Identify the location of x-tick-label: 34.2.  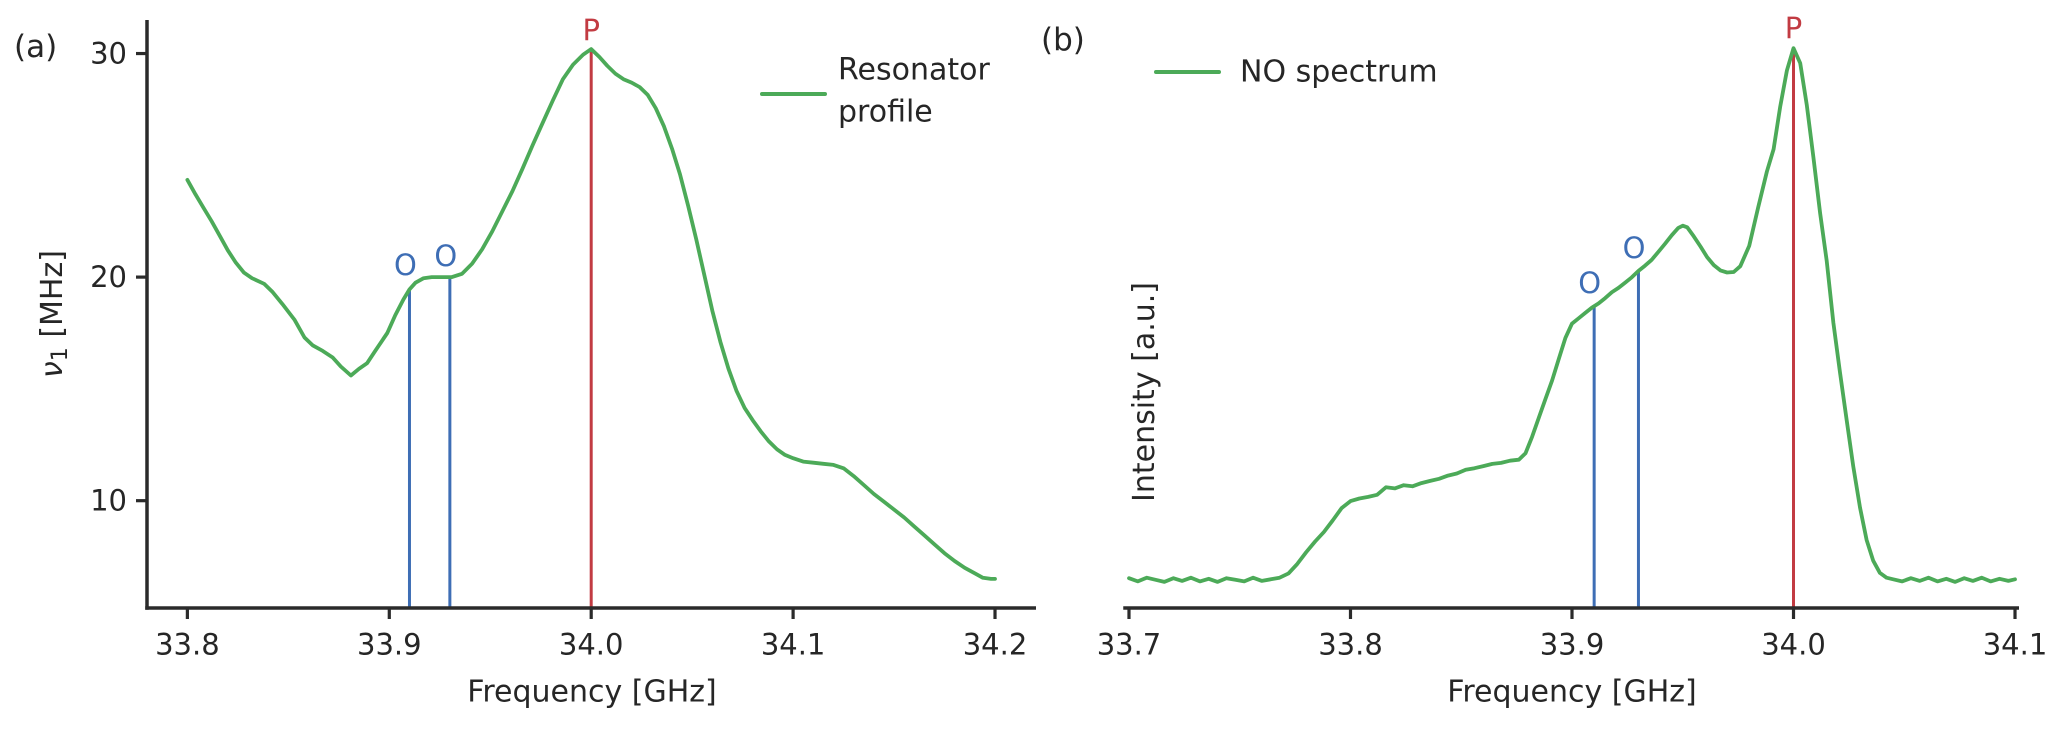
(995, 645).